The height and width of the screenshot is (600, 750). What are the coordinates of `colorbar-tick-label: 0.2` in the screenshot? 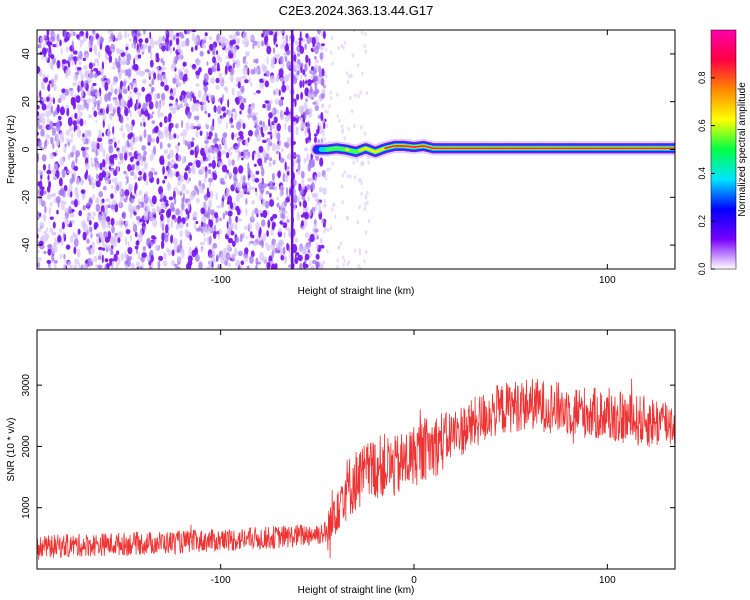 It's located at (702, 221).